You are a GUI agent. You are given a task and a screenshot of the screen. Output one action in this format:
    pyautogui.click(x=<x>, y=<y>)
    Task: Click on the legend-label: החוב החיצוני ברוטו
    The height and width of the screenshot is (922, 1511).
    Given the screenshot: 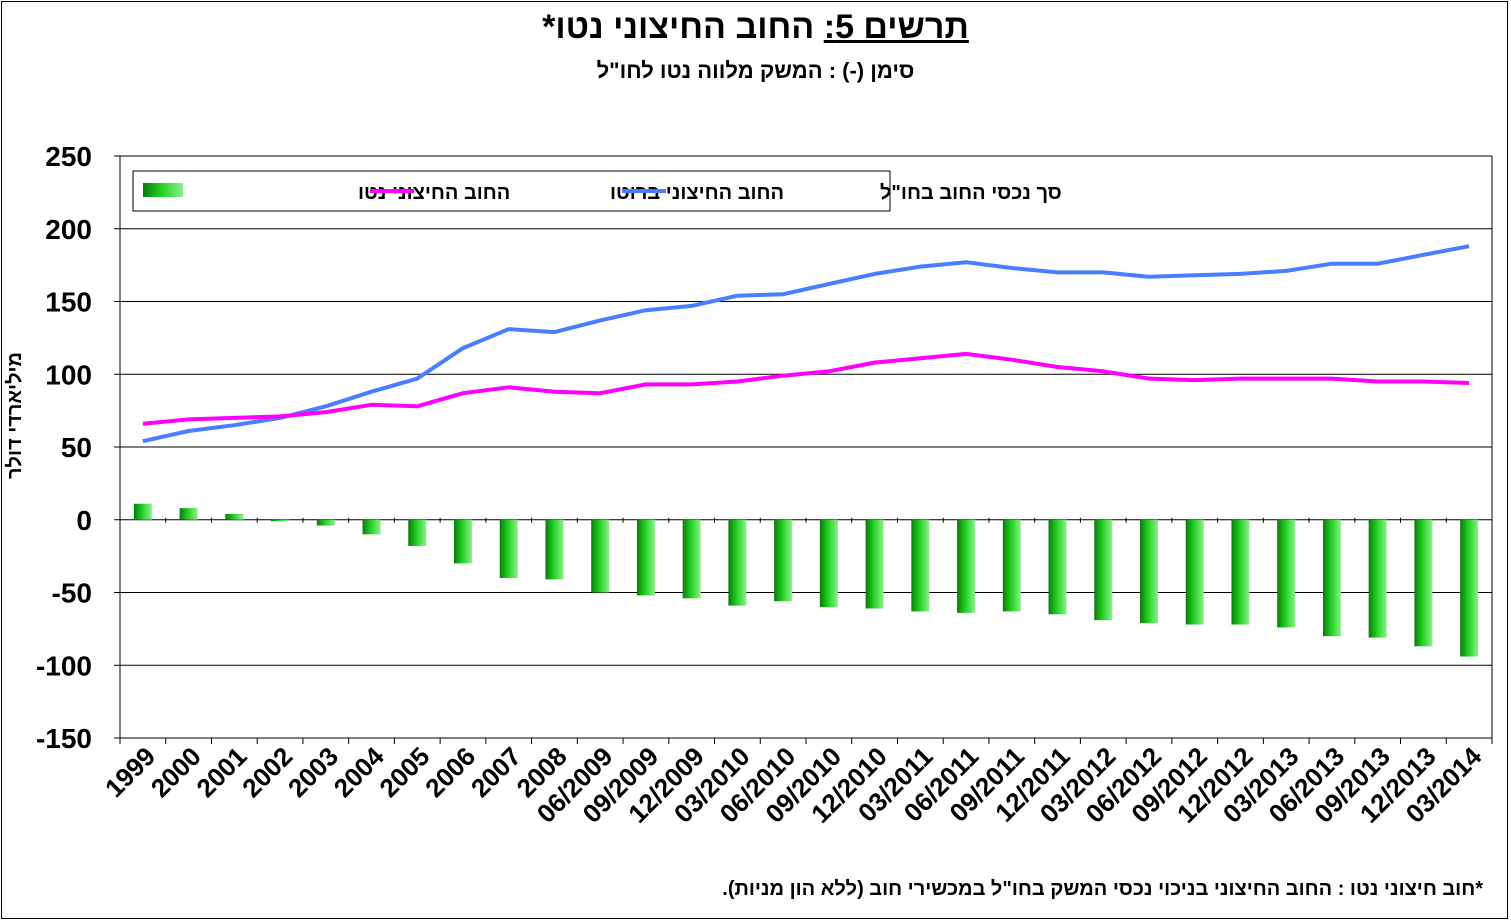 What is the action you would take?
    pyautogui.click(x=697, y=193)
    